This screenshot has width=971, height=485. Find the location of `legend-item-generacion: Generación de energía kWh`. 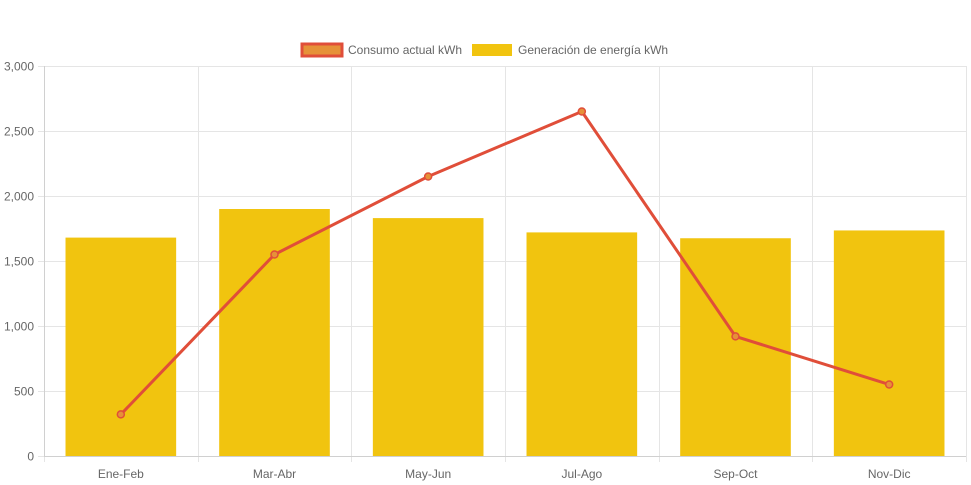

legend-item-generacion: Generación de energía kWh is located at coordinates (570, 50).